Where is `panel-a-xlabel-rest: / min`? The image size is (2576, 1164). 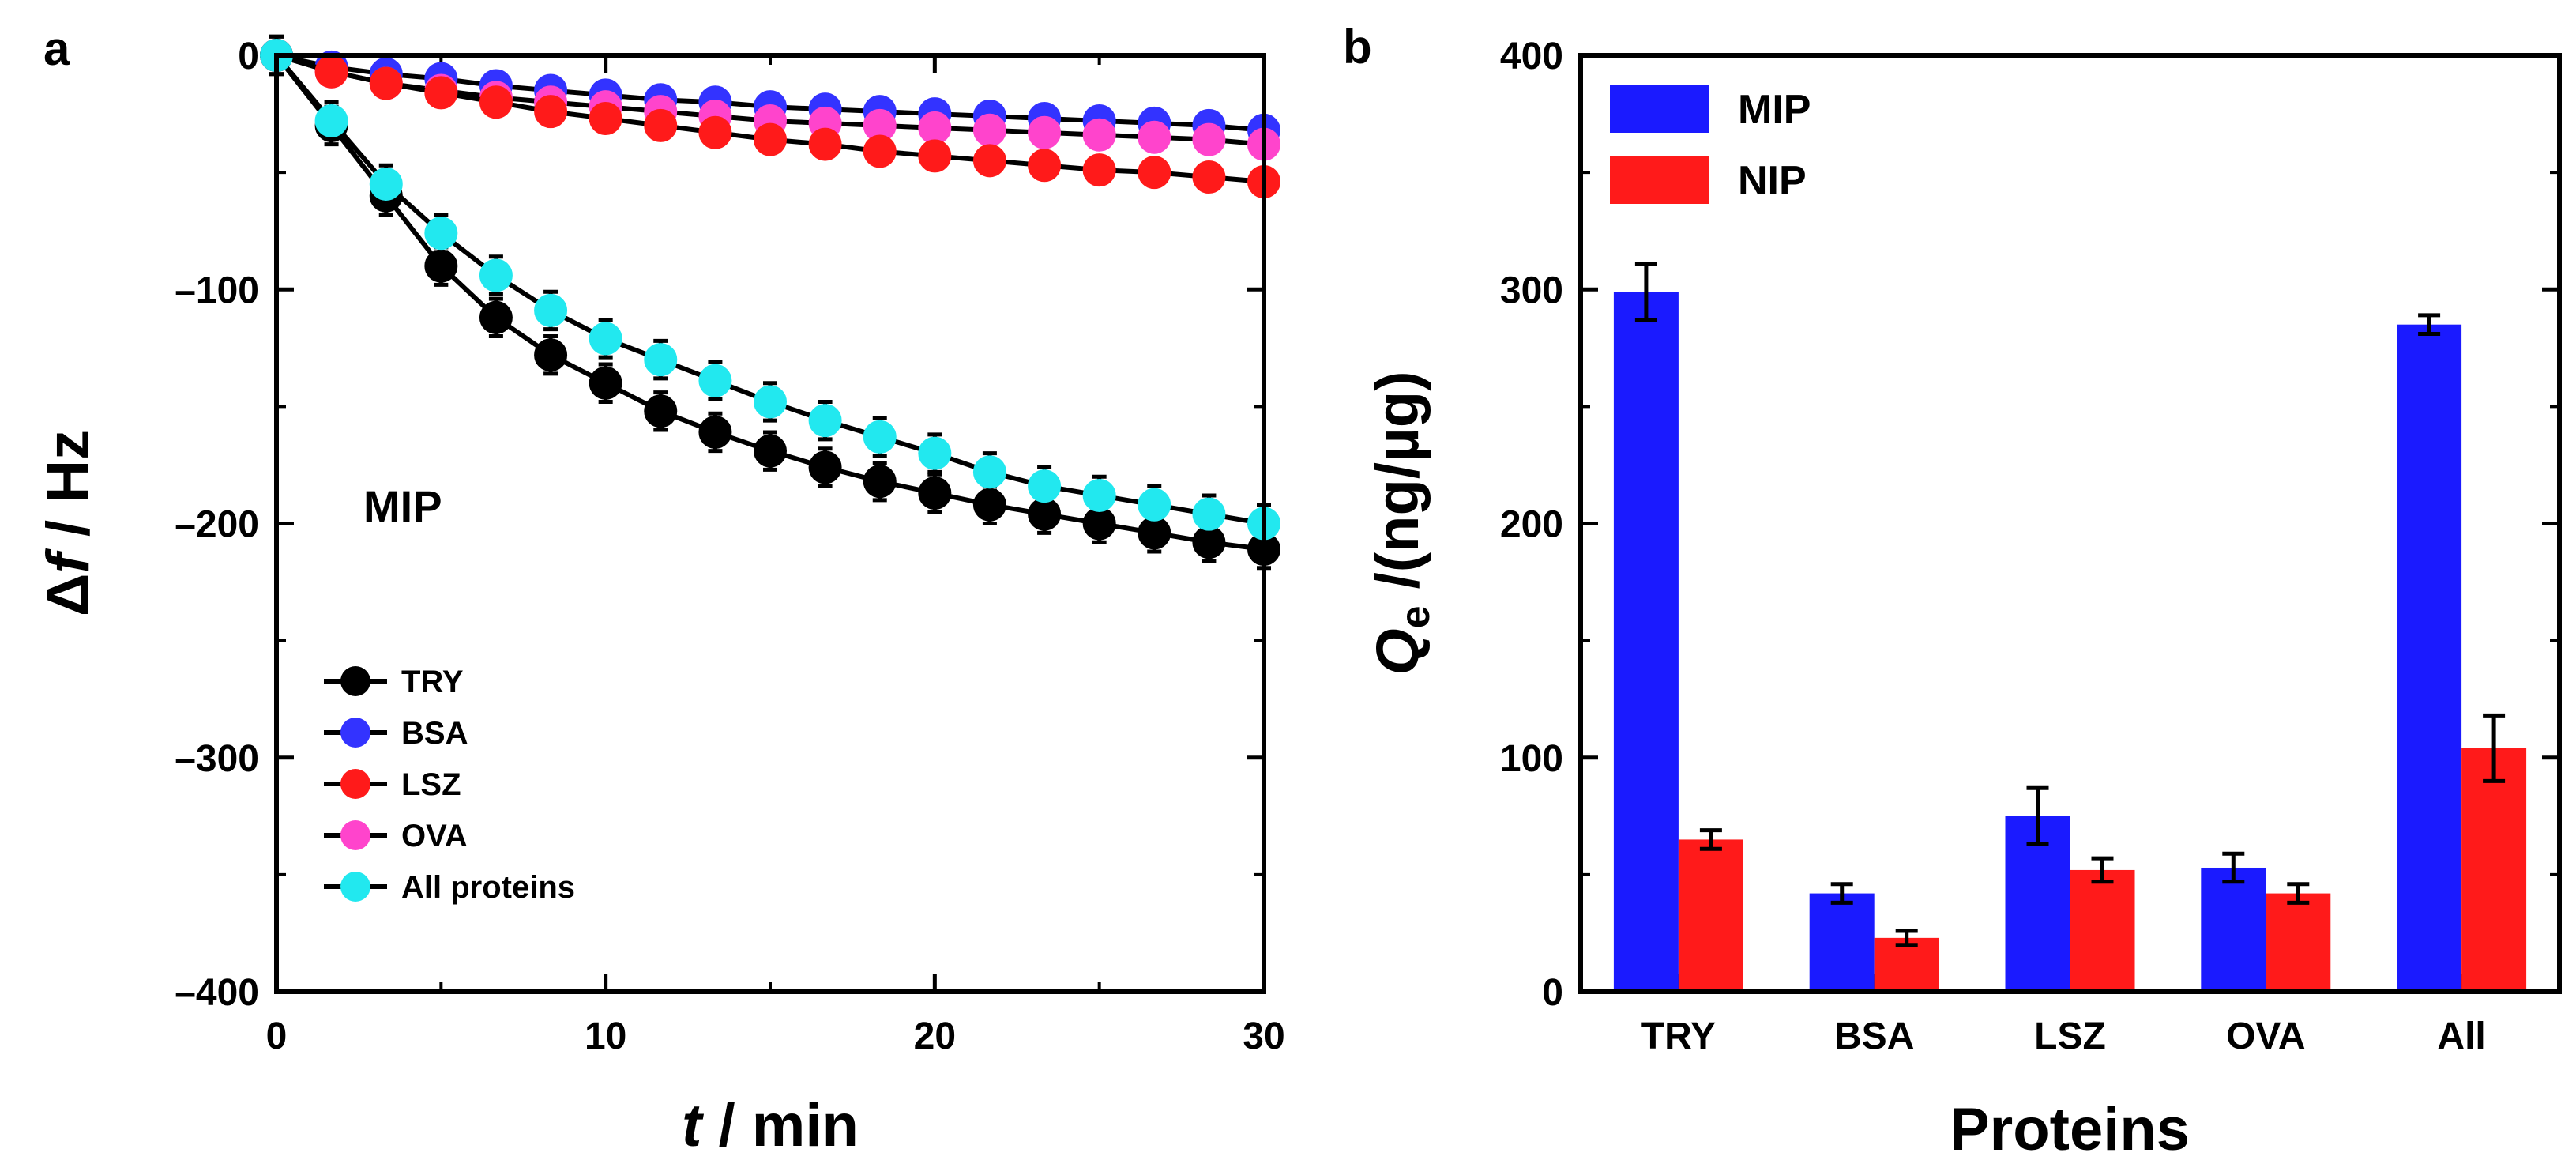 panel-a-xlabel-rest: / min is located at coordinates (780, 1125).